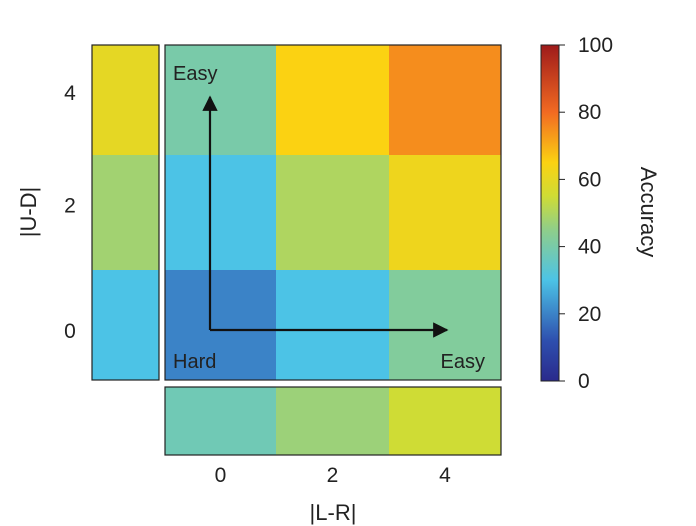  I want to click on colorbar-tick-label: 20, so click(589, 314).